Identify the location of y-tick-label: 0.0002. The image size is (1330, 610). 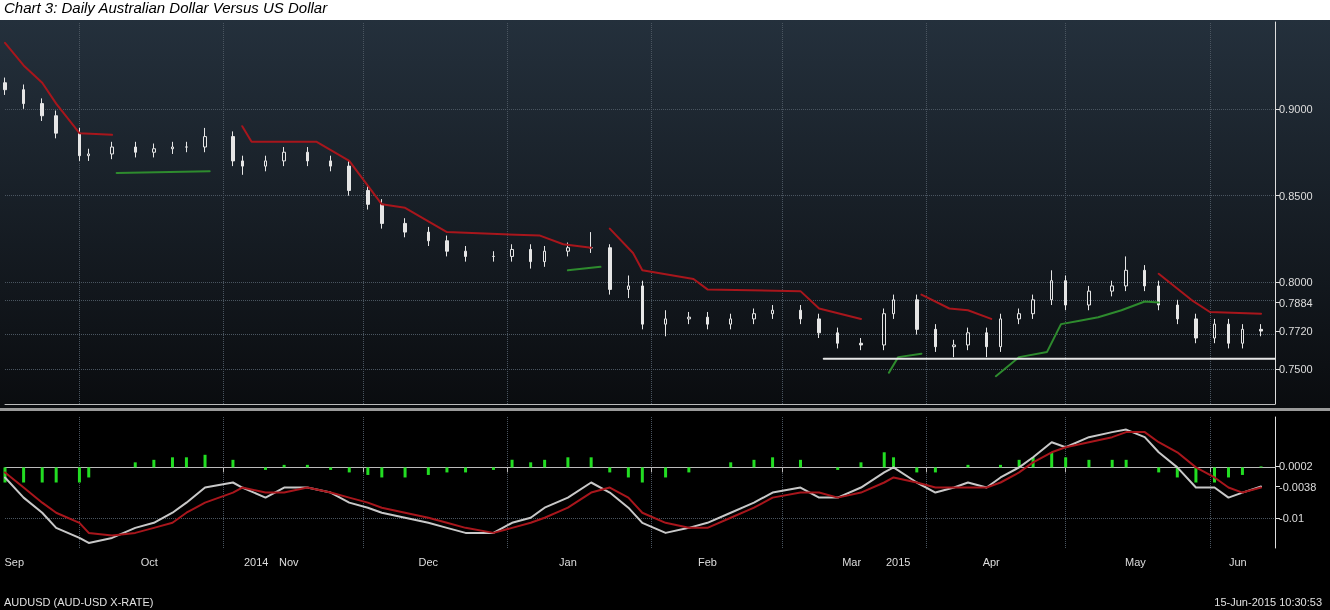
(1296, 466).